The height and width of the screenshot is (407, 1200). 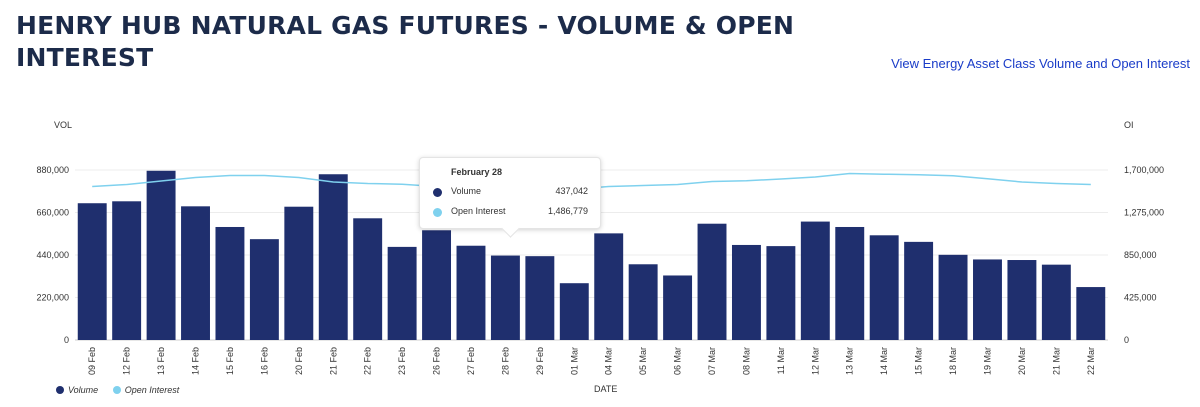 I want to click on legend-item-volume: Volume, so click(x=77, y=390).